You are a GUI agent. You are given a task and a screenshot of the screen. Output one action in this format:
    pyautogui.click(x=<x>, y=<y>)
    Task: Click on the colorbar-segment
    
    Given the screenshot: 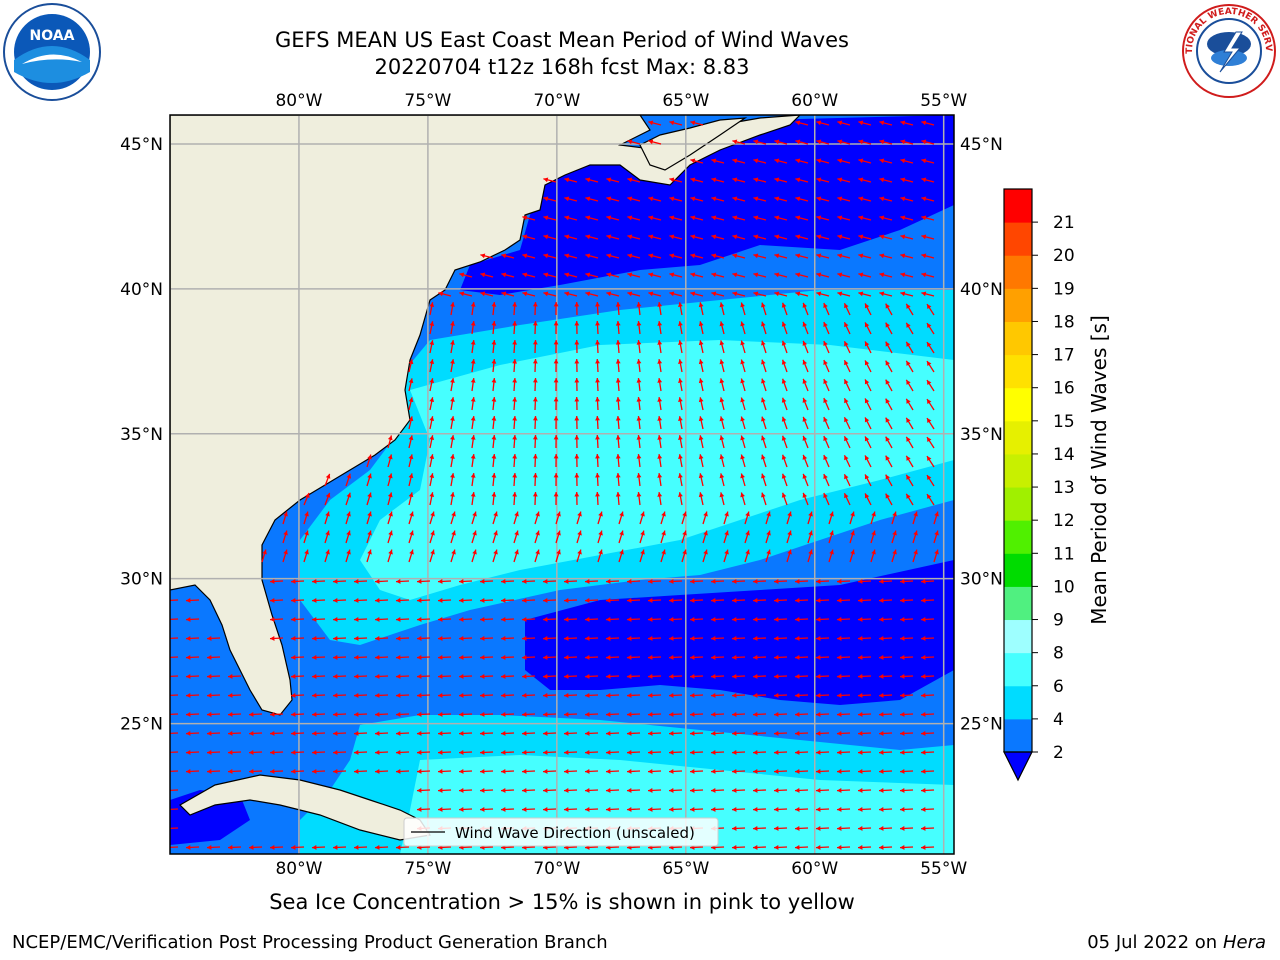 What is the action you would take?
    pyautogui.click(x=1018, y=272)
    